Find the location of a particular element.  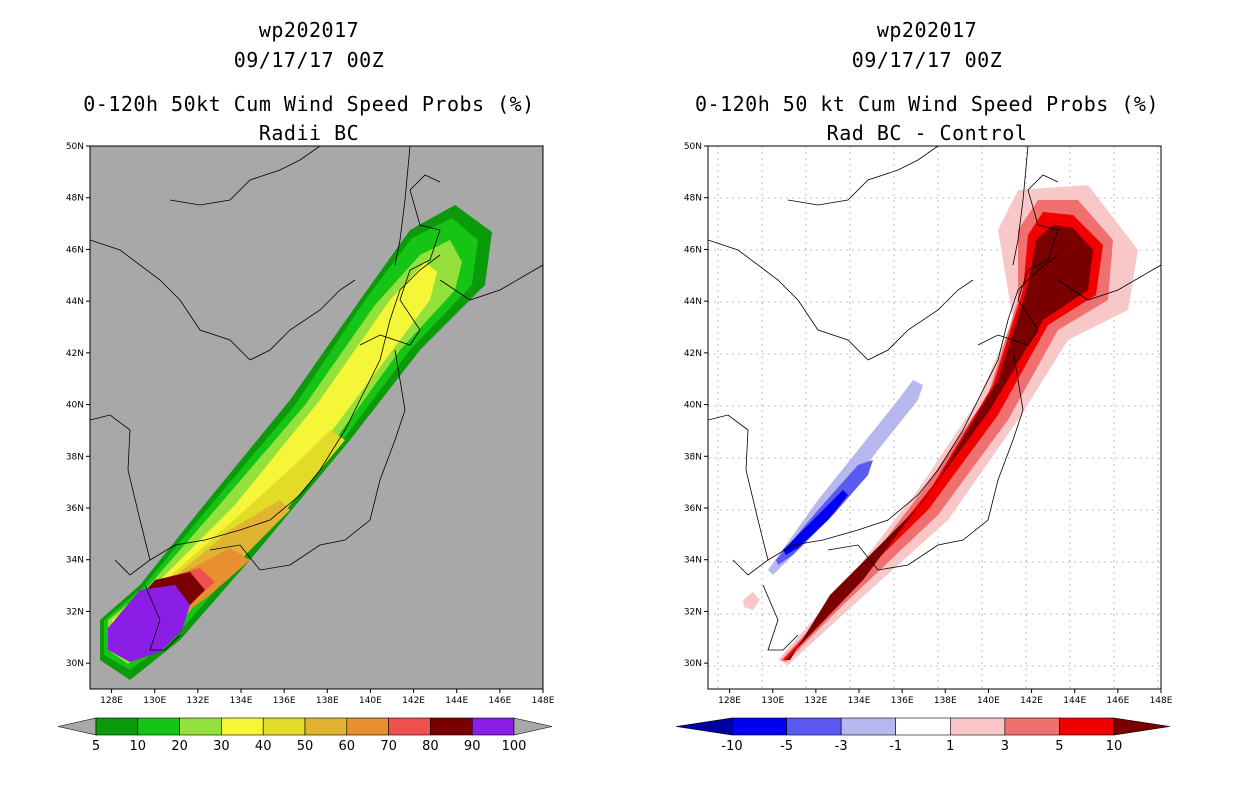

colorbar-label: 60 is located at coordinates (347, 746).